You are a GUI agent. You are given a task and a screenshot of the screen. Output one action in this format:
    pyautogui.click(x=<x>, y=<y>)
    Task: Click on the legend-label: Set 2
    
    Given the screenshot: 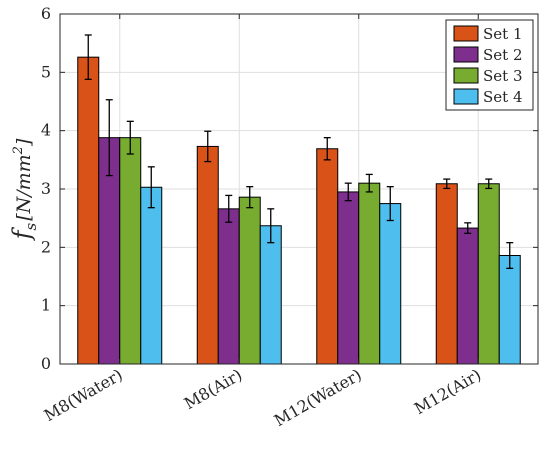 What is the action you would take?
    pyautogui.click(x=503, y=55)
    